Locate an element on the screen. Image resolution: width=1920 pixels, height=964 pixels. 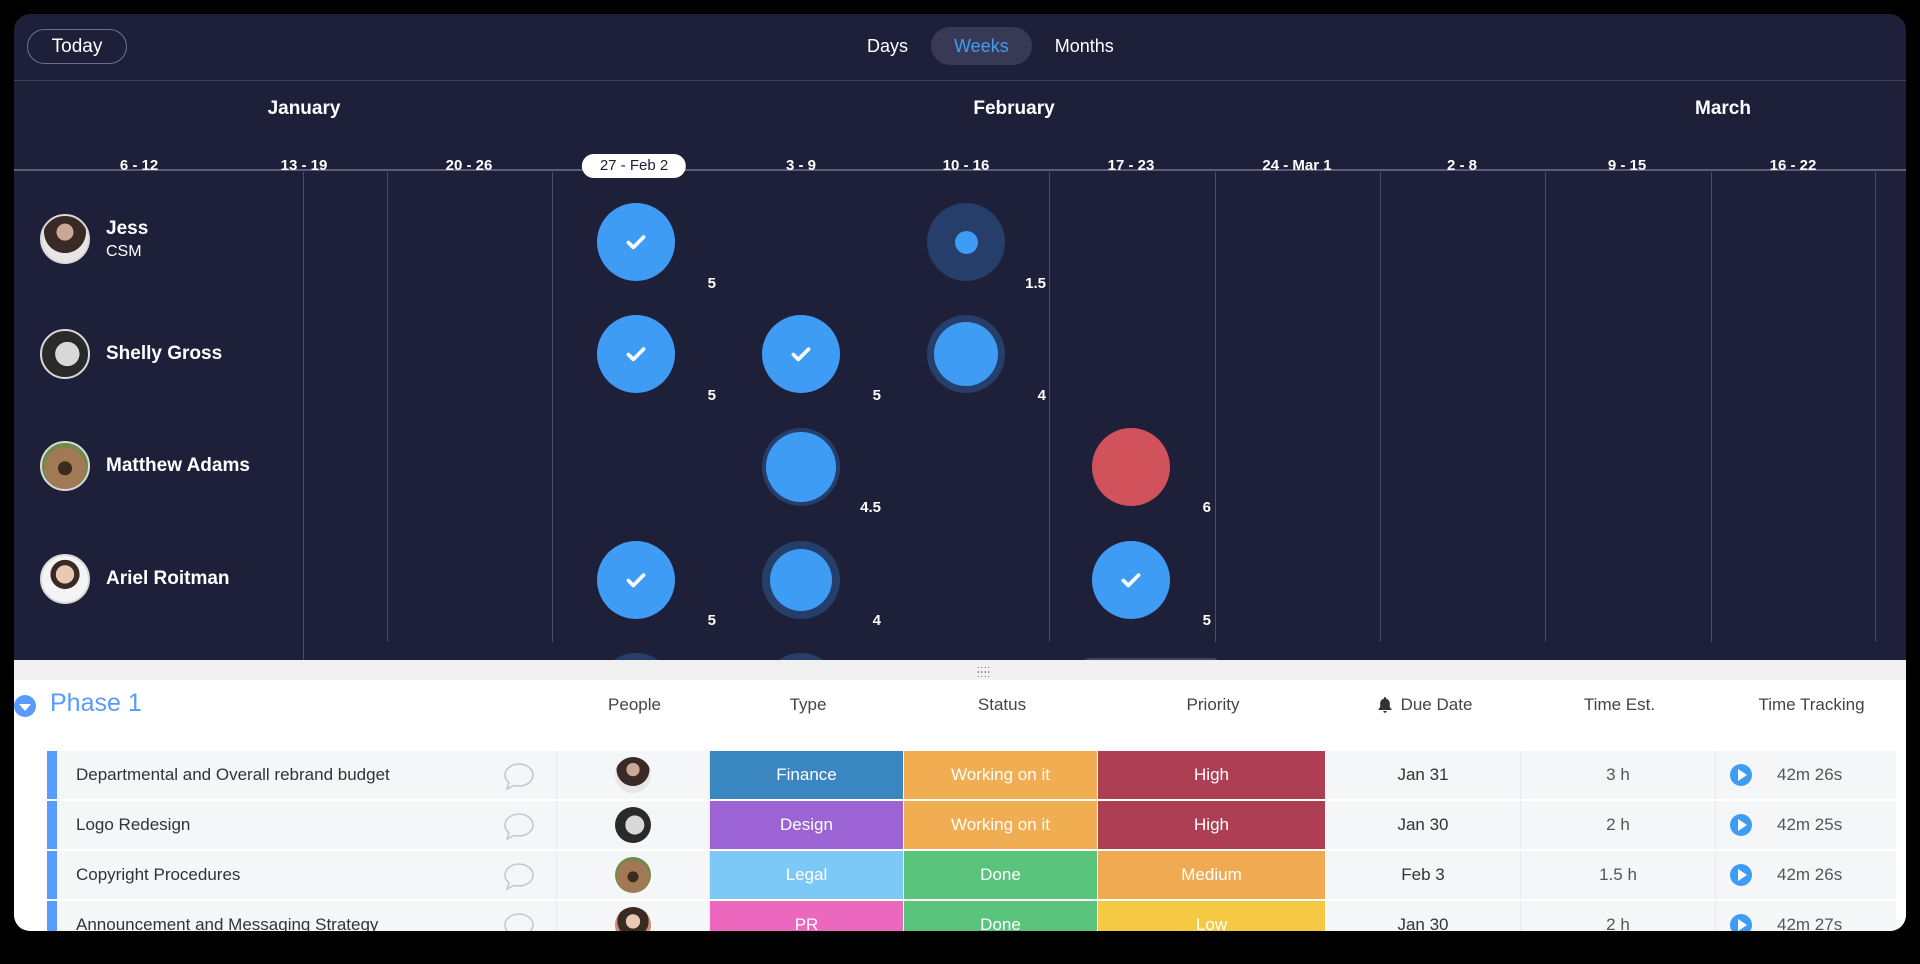
drag-grip-icon: :::::::: is located at coordinates (984, 671).